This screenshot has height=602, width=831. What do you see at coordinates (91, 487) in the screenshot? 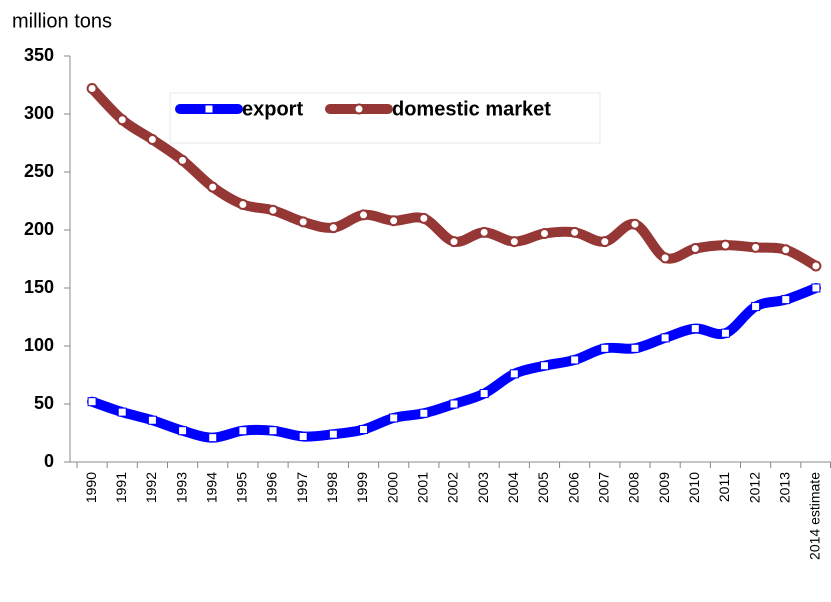
I see `x-tick-label: 1990` at bounding box center [91, 487].